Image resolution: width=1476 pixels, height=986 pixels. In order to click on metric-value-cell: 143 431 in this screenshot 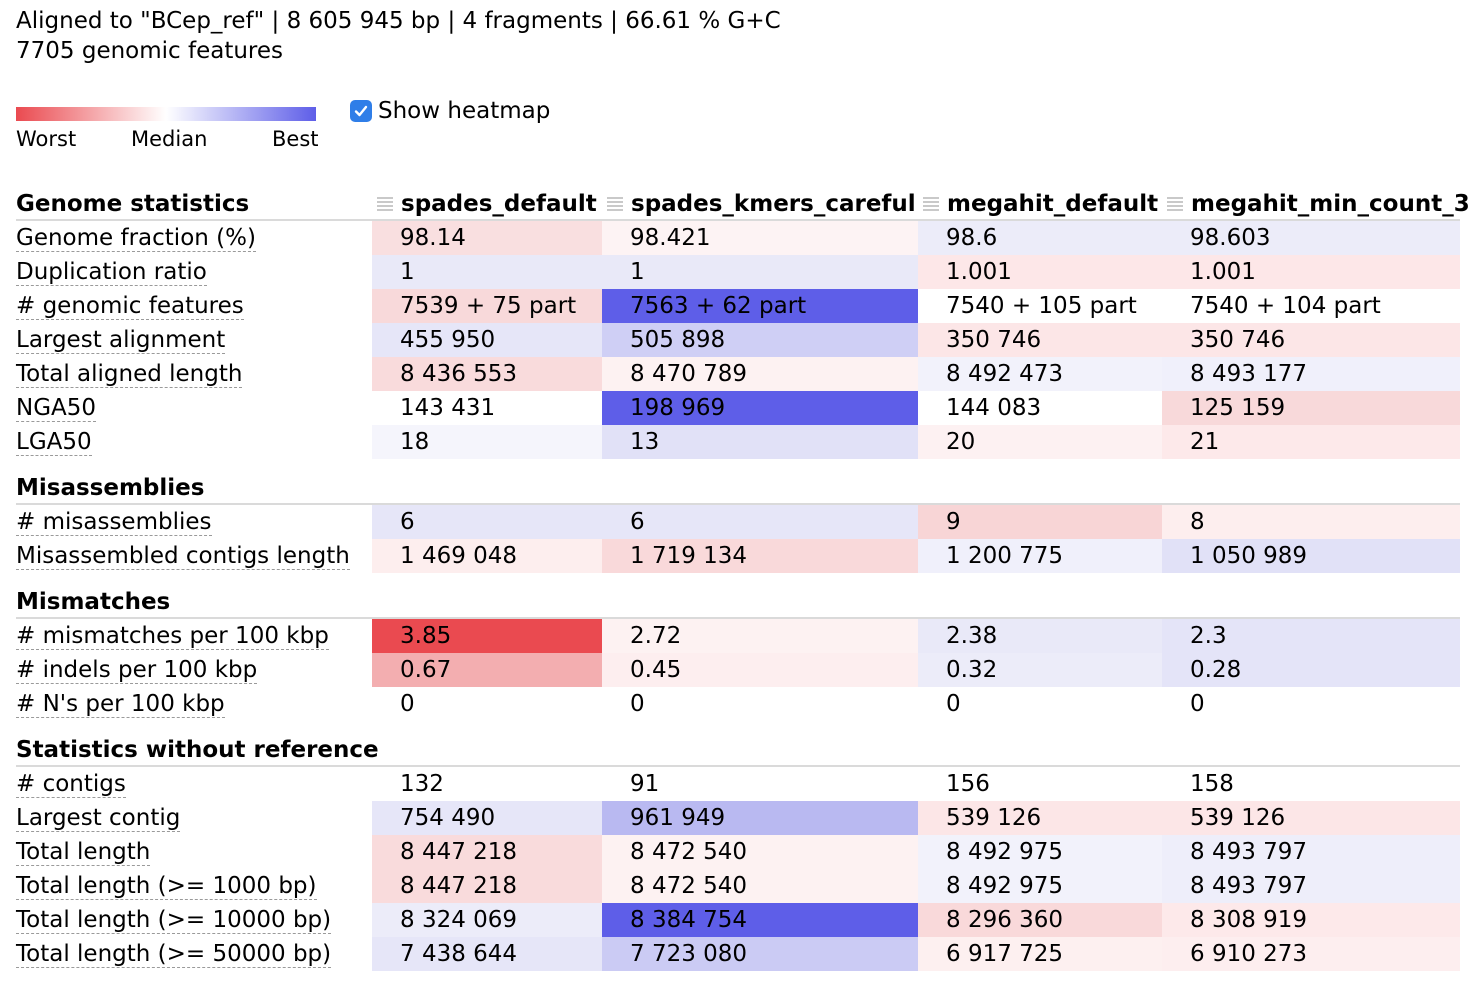, I will do `click(487, 408)`.